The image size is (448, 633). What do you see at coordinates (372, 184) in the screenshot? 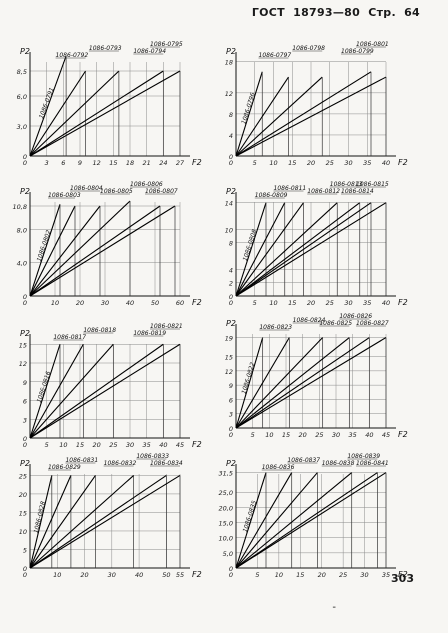
I see `series-label: 1086-0815` at bounding box center [372, 184].